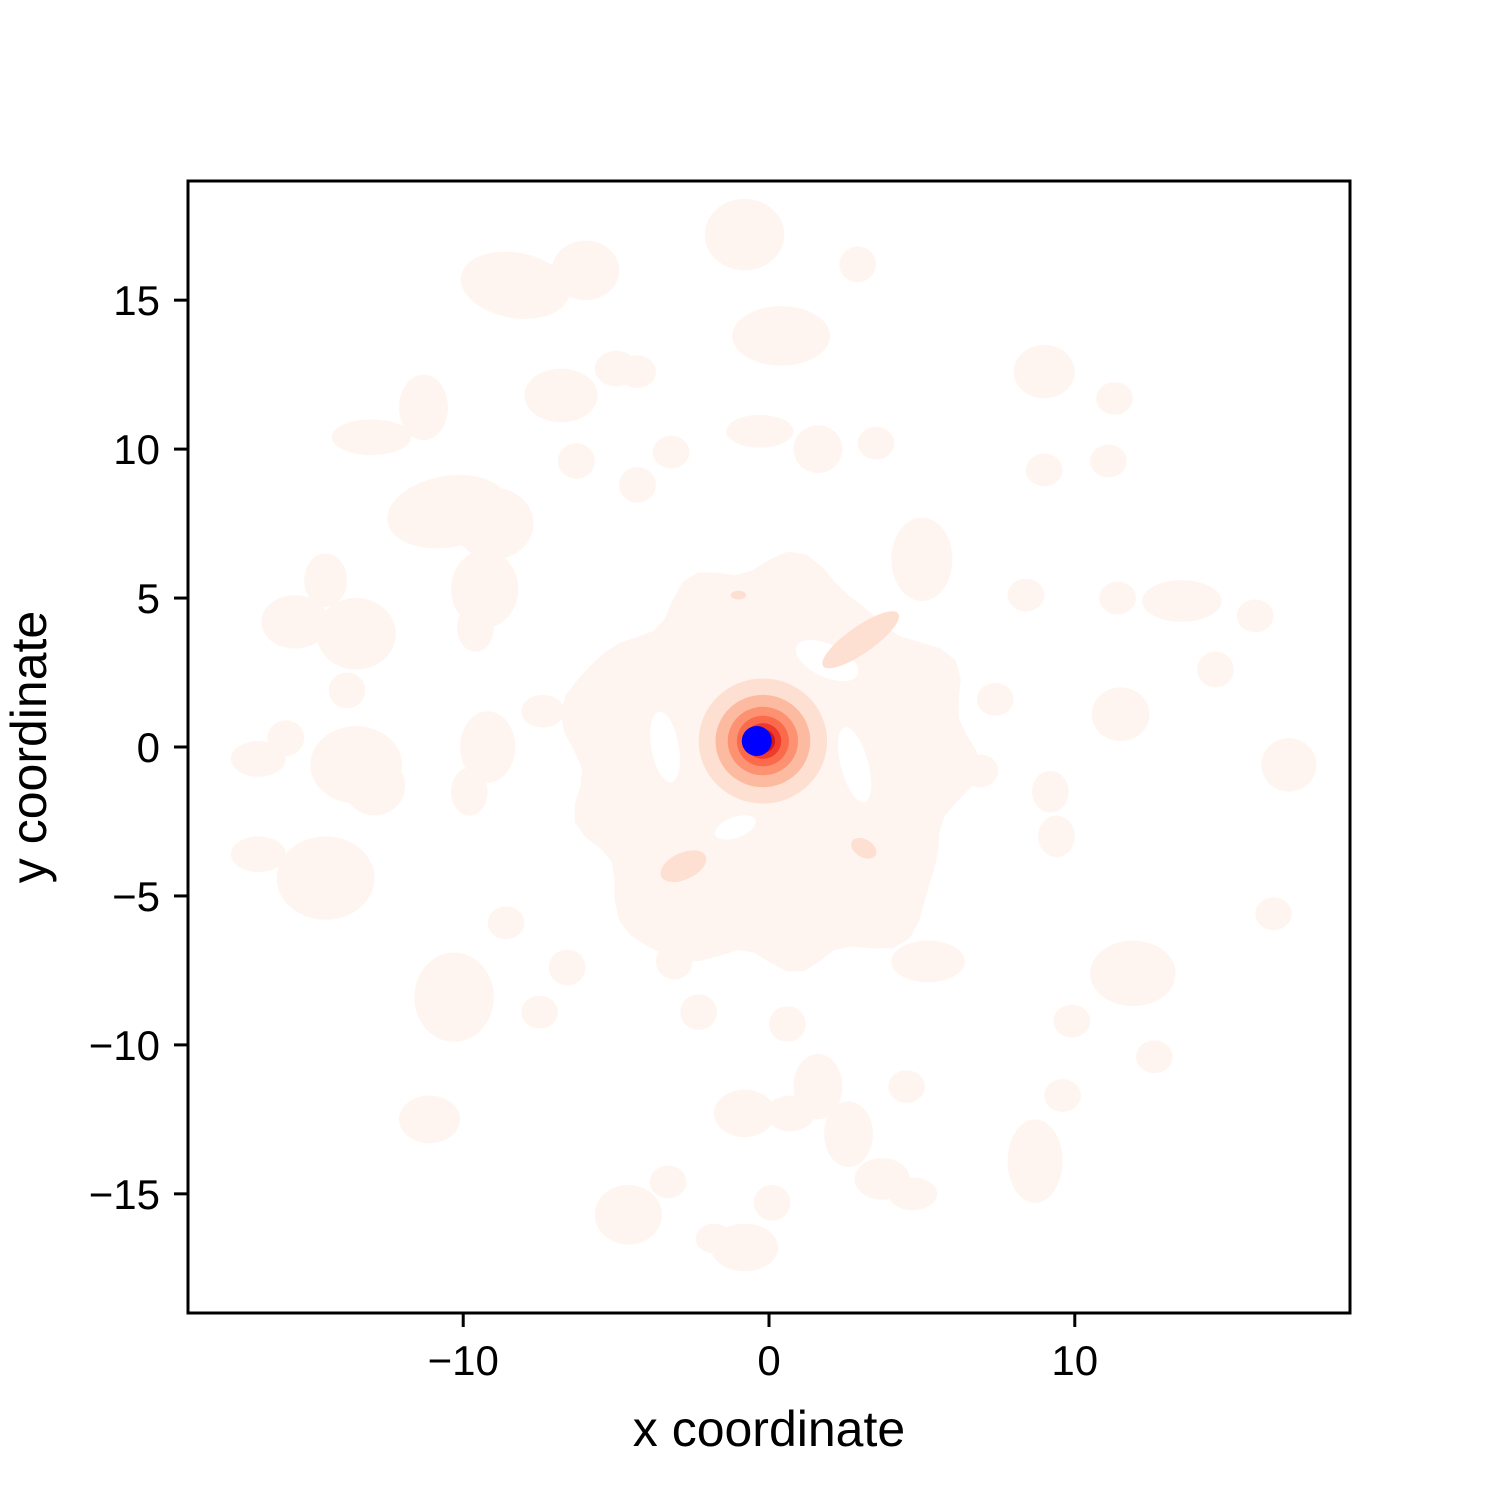 This screenshot has width=1500, height=1500. Describe the element at coordinates (768, 1360) in the screenshot. I see `x-tick-label: 0` at that location.